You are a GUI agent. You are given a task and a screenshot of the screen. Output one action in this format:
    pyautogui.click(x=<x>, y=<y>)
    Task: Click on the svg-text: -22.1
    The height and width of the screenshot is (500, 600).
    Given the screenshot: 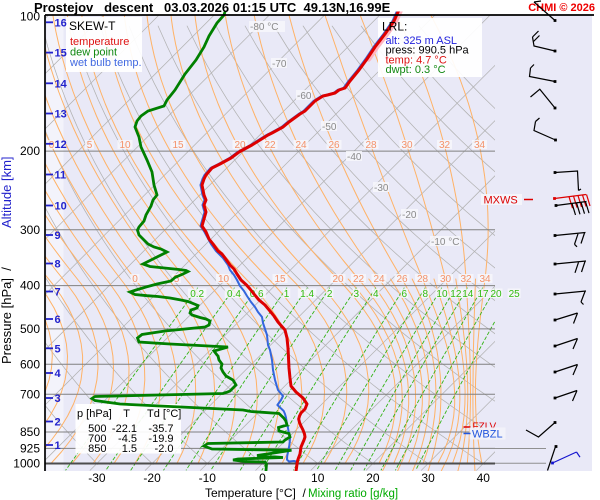 What is the action you would take?
    pyautogui.click(x=124, y=429)
    